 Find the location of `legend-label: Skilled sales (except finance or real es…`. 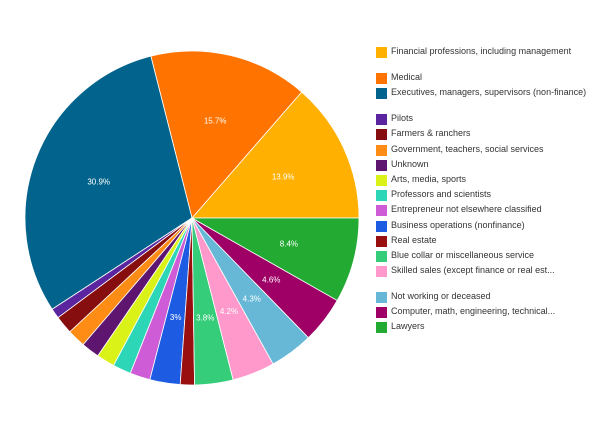

legend-label: Skilled sales (except finance or real es… is located at coordinates (473, 270).